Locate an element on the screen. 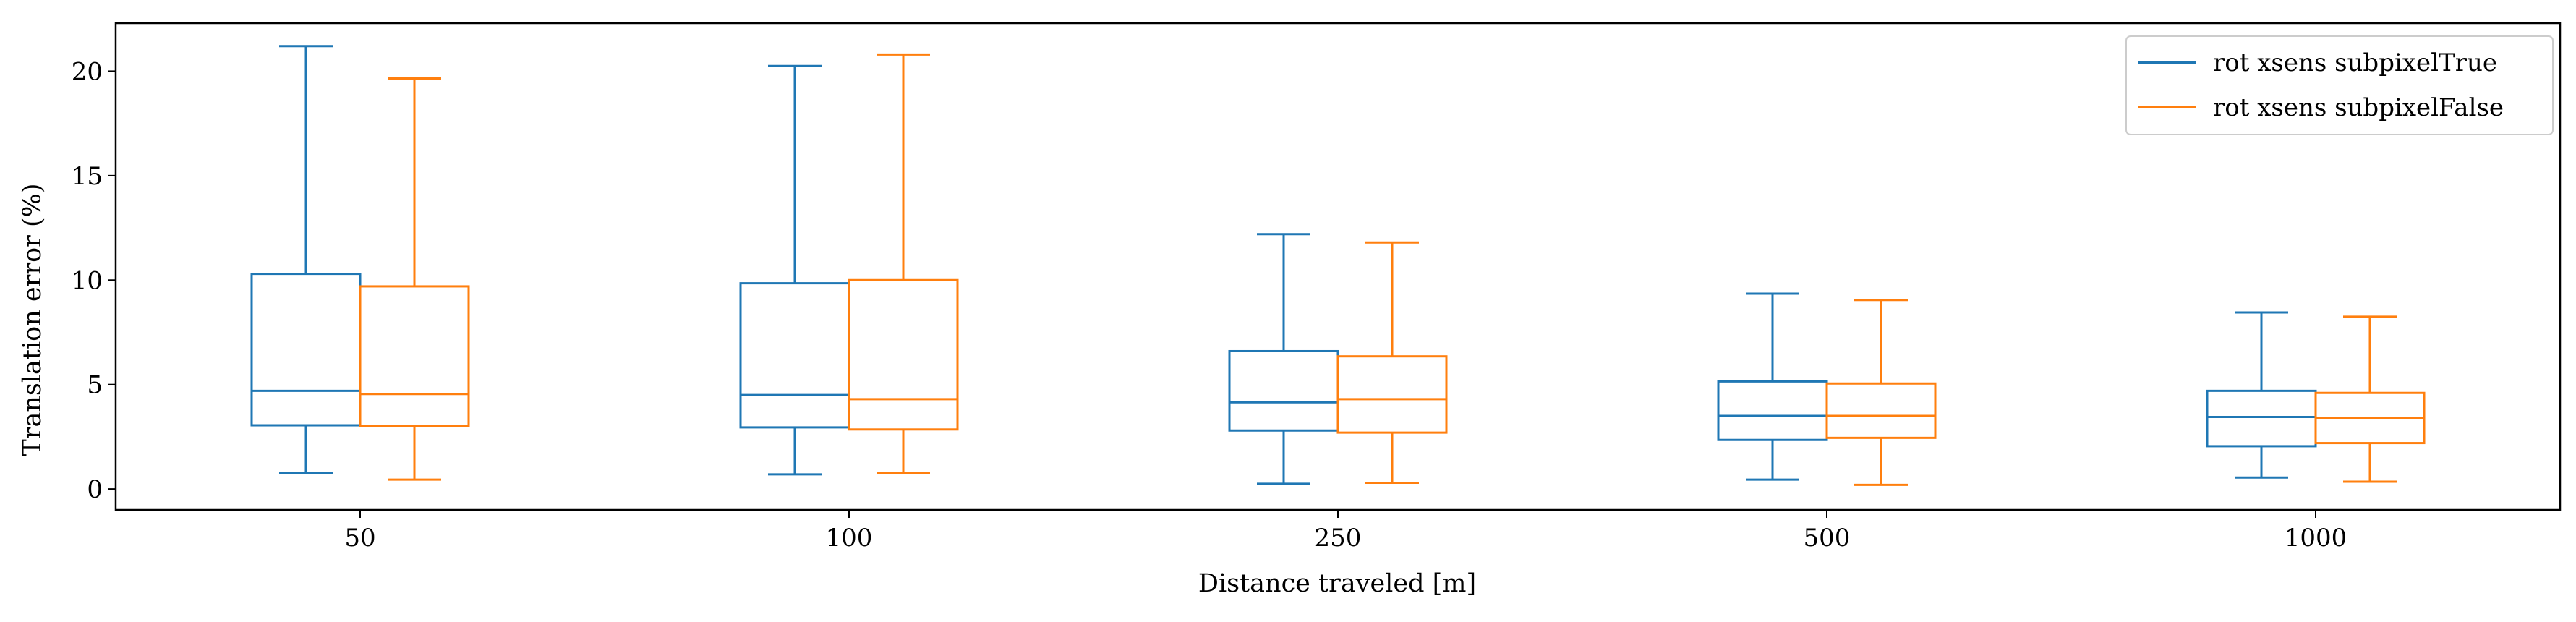 The image size is (2576, 622). y-tick-label: 20 is located at coordinates (87, 71).